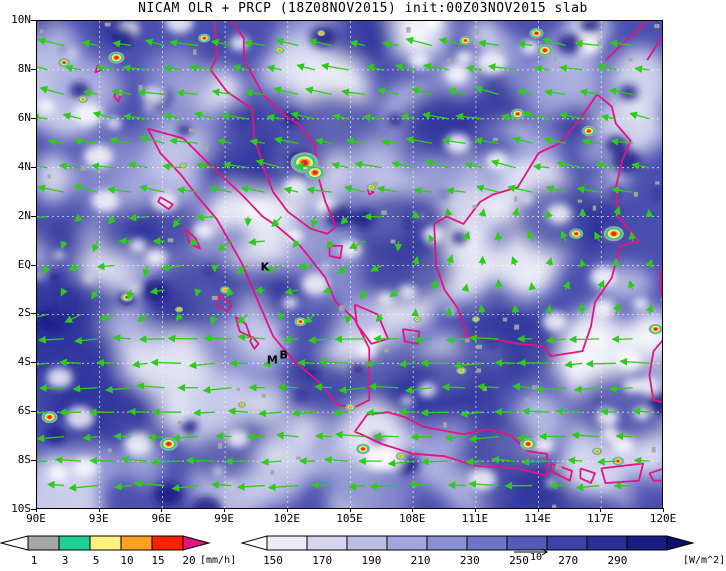 Image resolution: width=726 pixels, height=571 pixels. Describe the element at coordinates (272, 359) in the screenshot. I see `place-marker-m: M` at that location.